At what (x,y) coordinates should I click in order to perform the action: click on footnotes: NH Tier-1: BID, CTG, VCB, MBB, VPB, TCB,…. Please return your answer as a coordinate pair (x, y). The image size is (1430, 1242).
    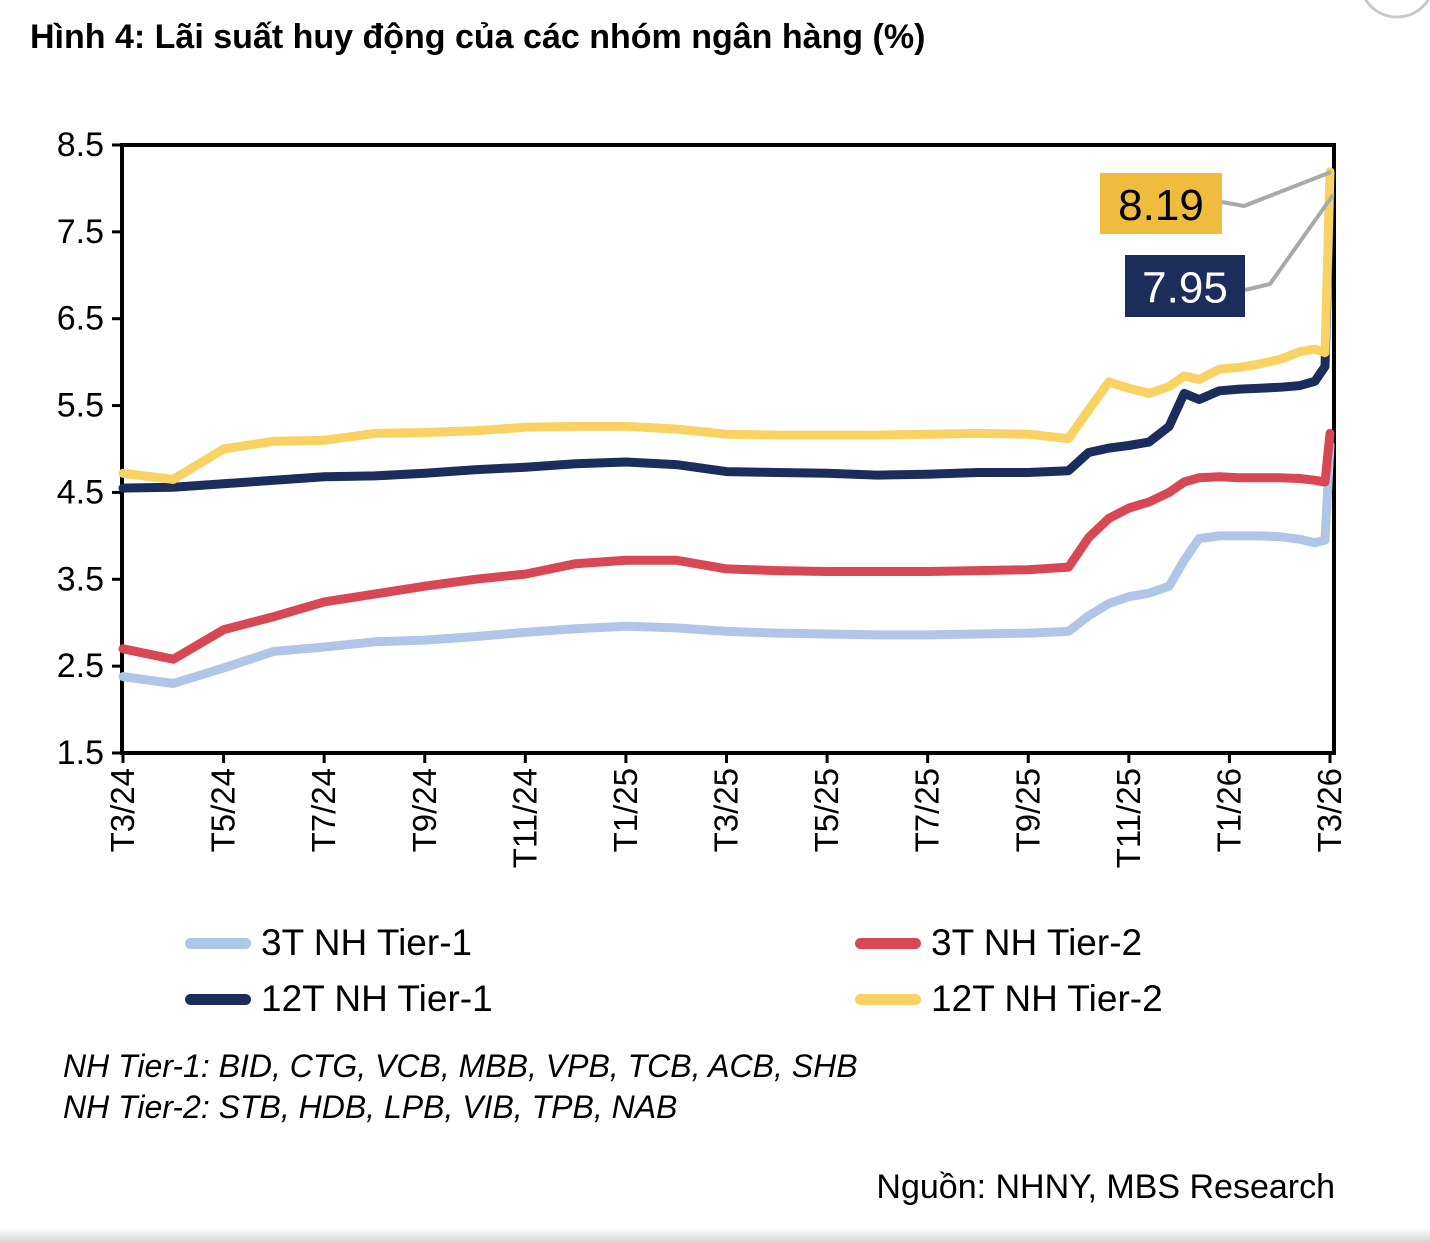
    Looking at the image, I should click on (460, 1087).